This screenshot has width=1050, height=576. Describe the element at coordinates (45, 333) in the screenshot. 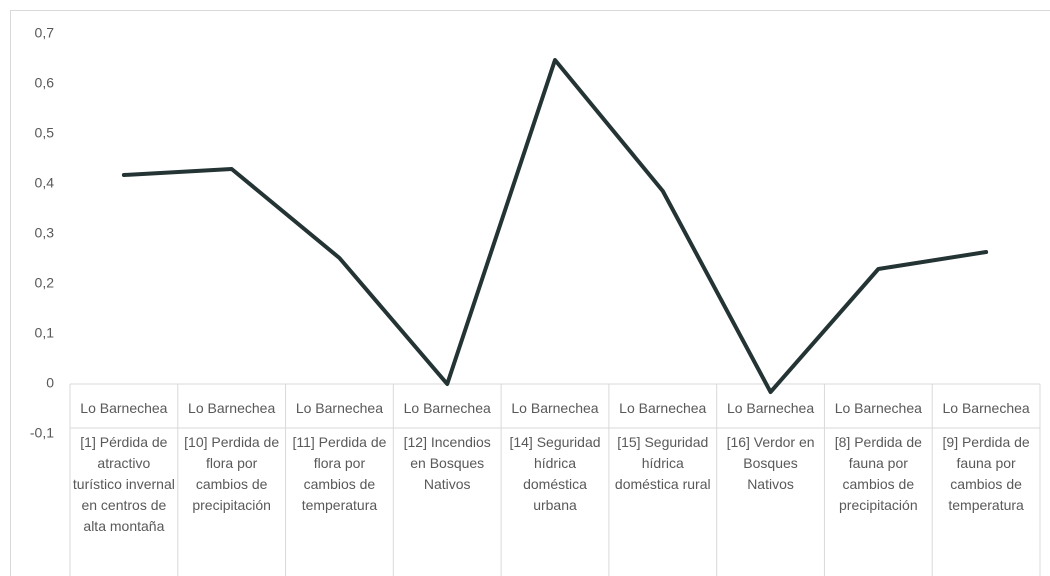

I see `y-tick-label: 0,1` at that location.